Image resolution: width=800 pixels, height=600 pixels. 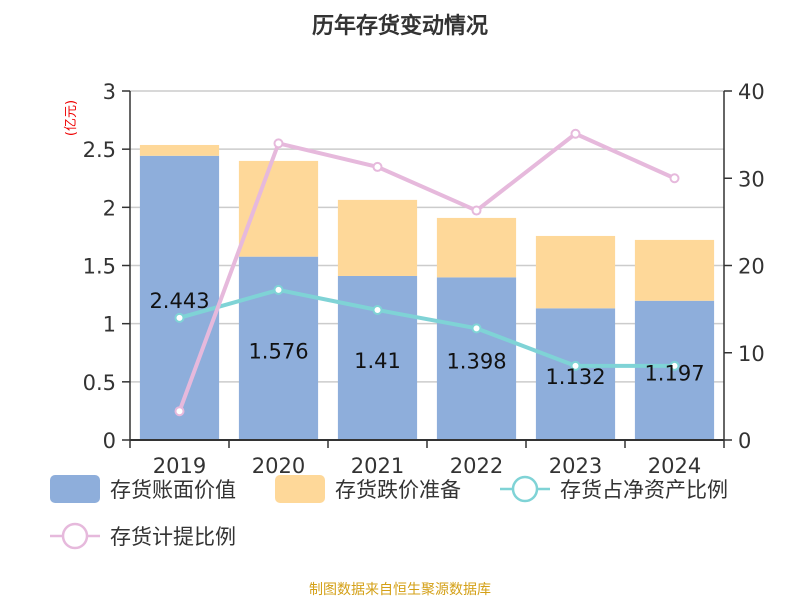 What do you see at coordinates (476, 362) in the screenshot?
I see `bar-data-label: 1.398` at bounding box center [476, 362].